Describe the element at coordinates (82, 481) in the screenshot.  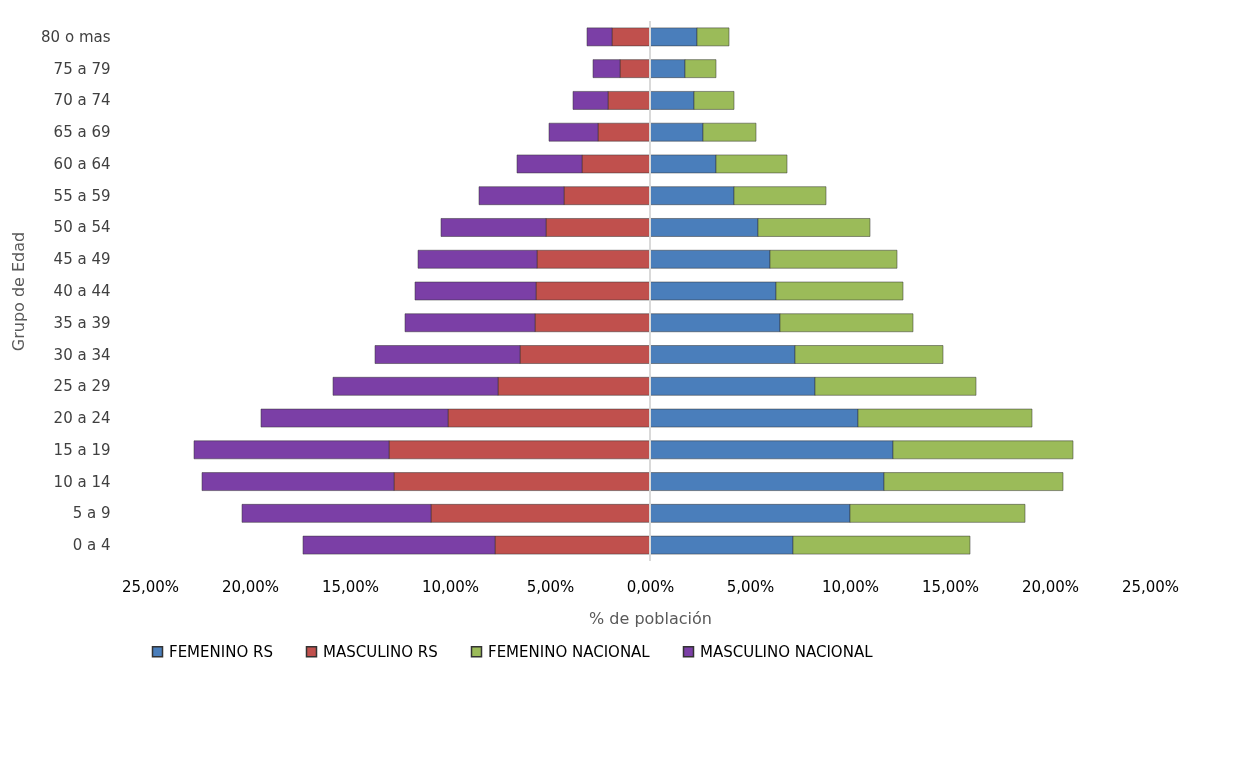
I see `y-tick-label: 10 a 14` at that location.